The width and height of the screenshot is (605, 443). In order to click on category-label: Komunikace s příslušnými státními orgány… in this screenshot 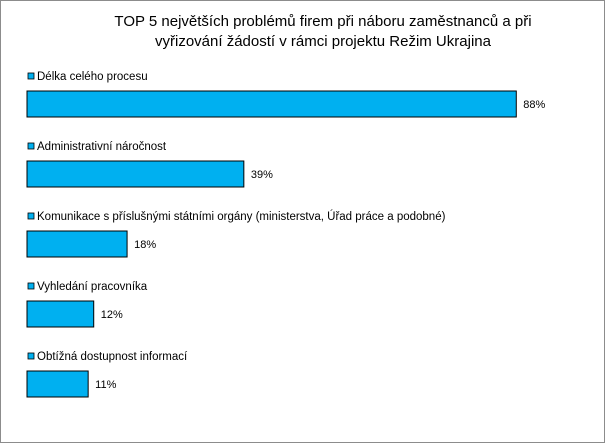, I will do `click(241, 216)`.